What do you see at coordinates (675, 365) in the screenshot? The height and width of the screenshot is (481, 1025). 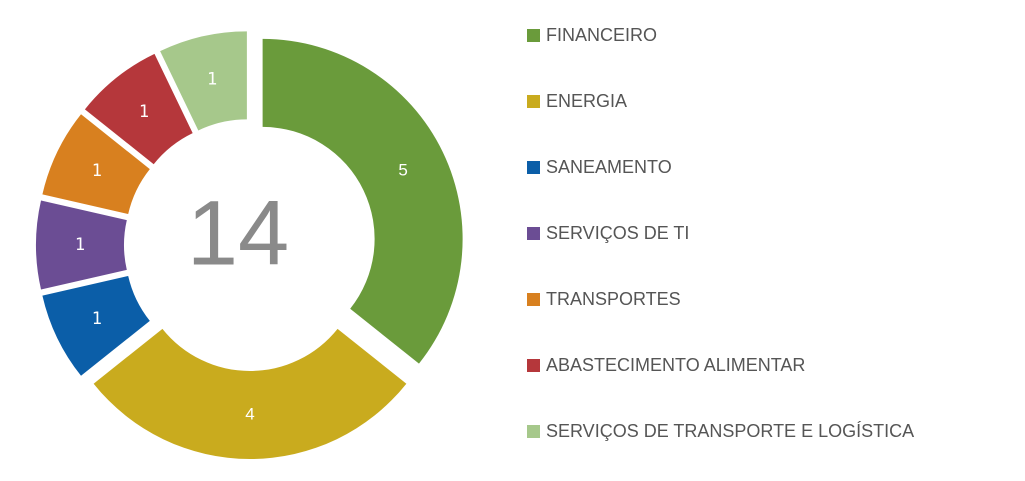 I see `legend-label: ABASTECIMENTO ALIMENTAR` at bounding box center [675, 365].